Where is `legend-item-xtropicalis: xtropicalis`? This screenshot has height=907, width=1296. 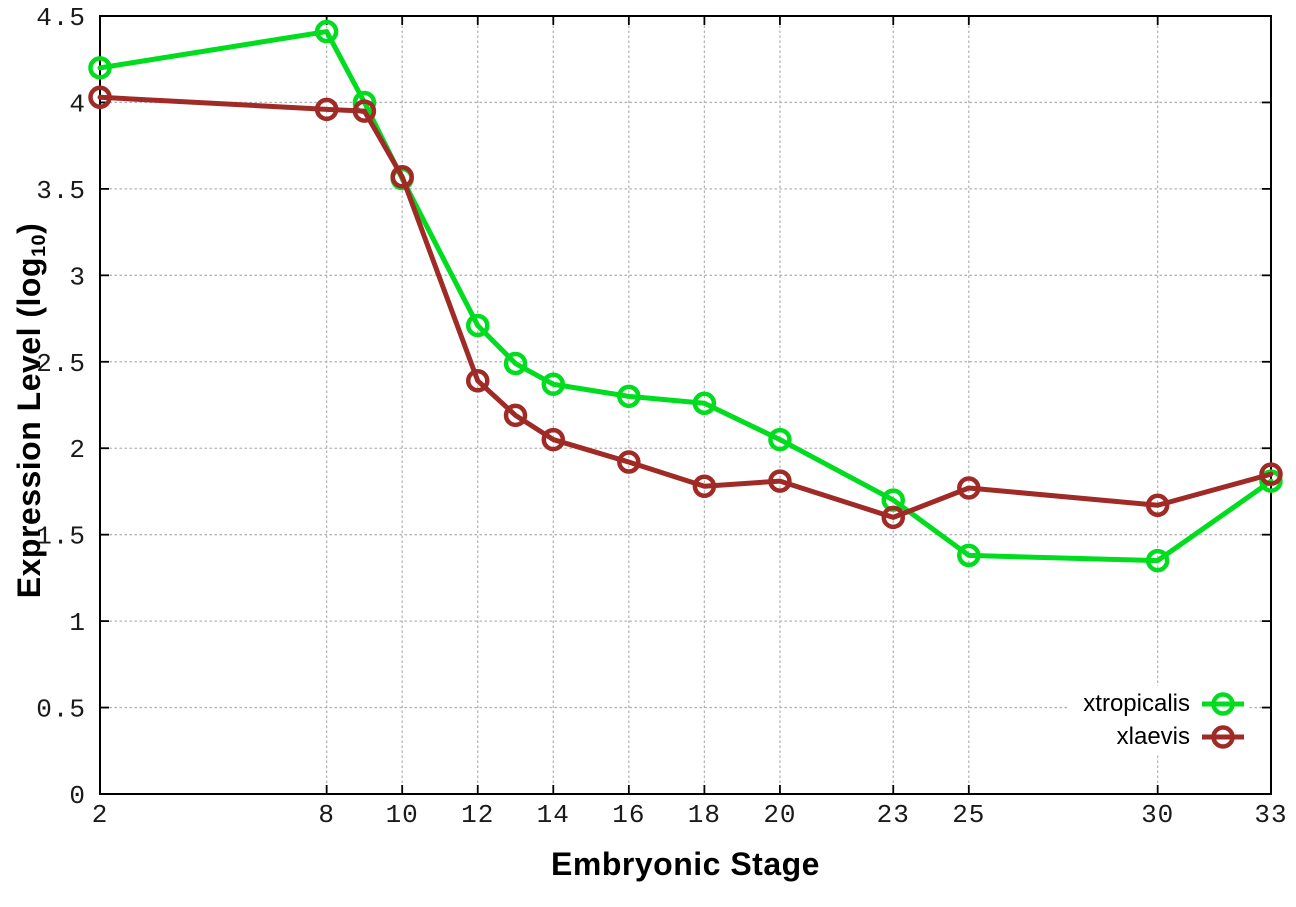 legend-item-xtropicalis: xtropicalis is located at coordinates (1164, 703).